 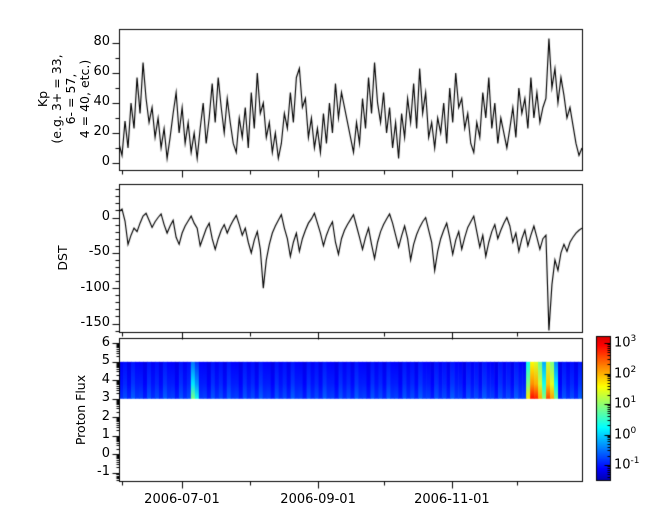 What do you see at coordinates (95, 287) in the screenshot?
I see `y-tick-label: -100` at bounding box center [95, 287].